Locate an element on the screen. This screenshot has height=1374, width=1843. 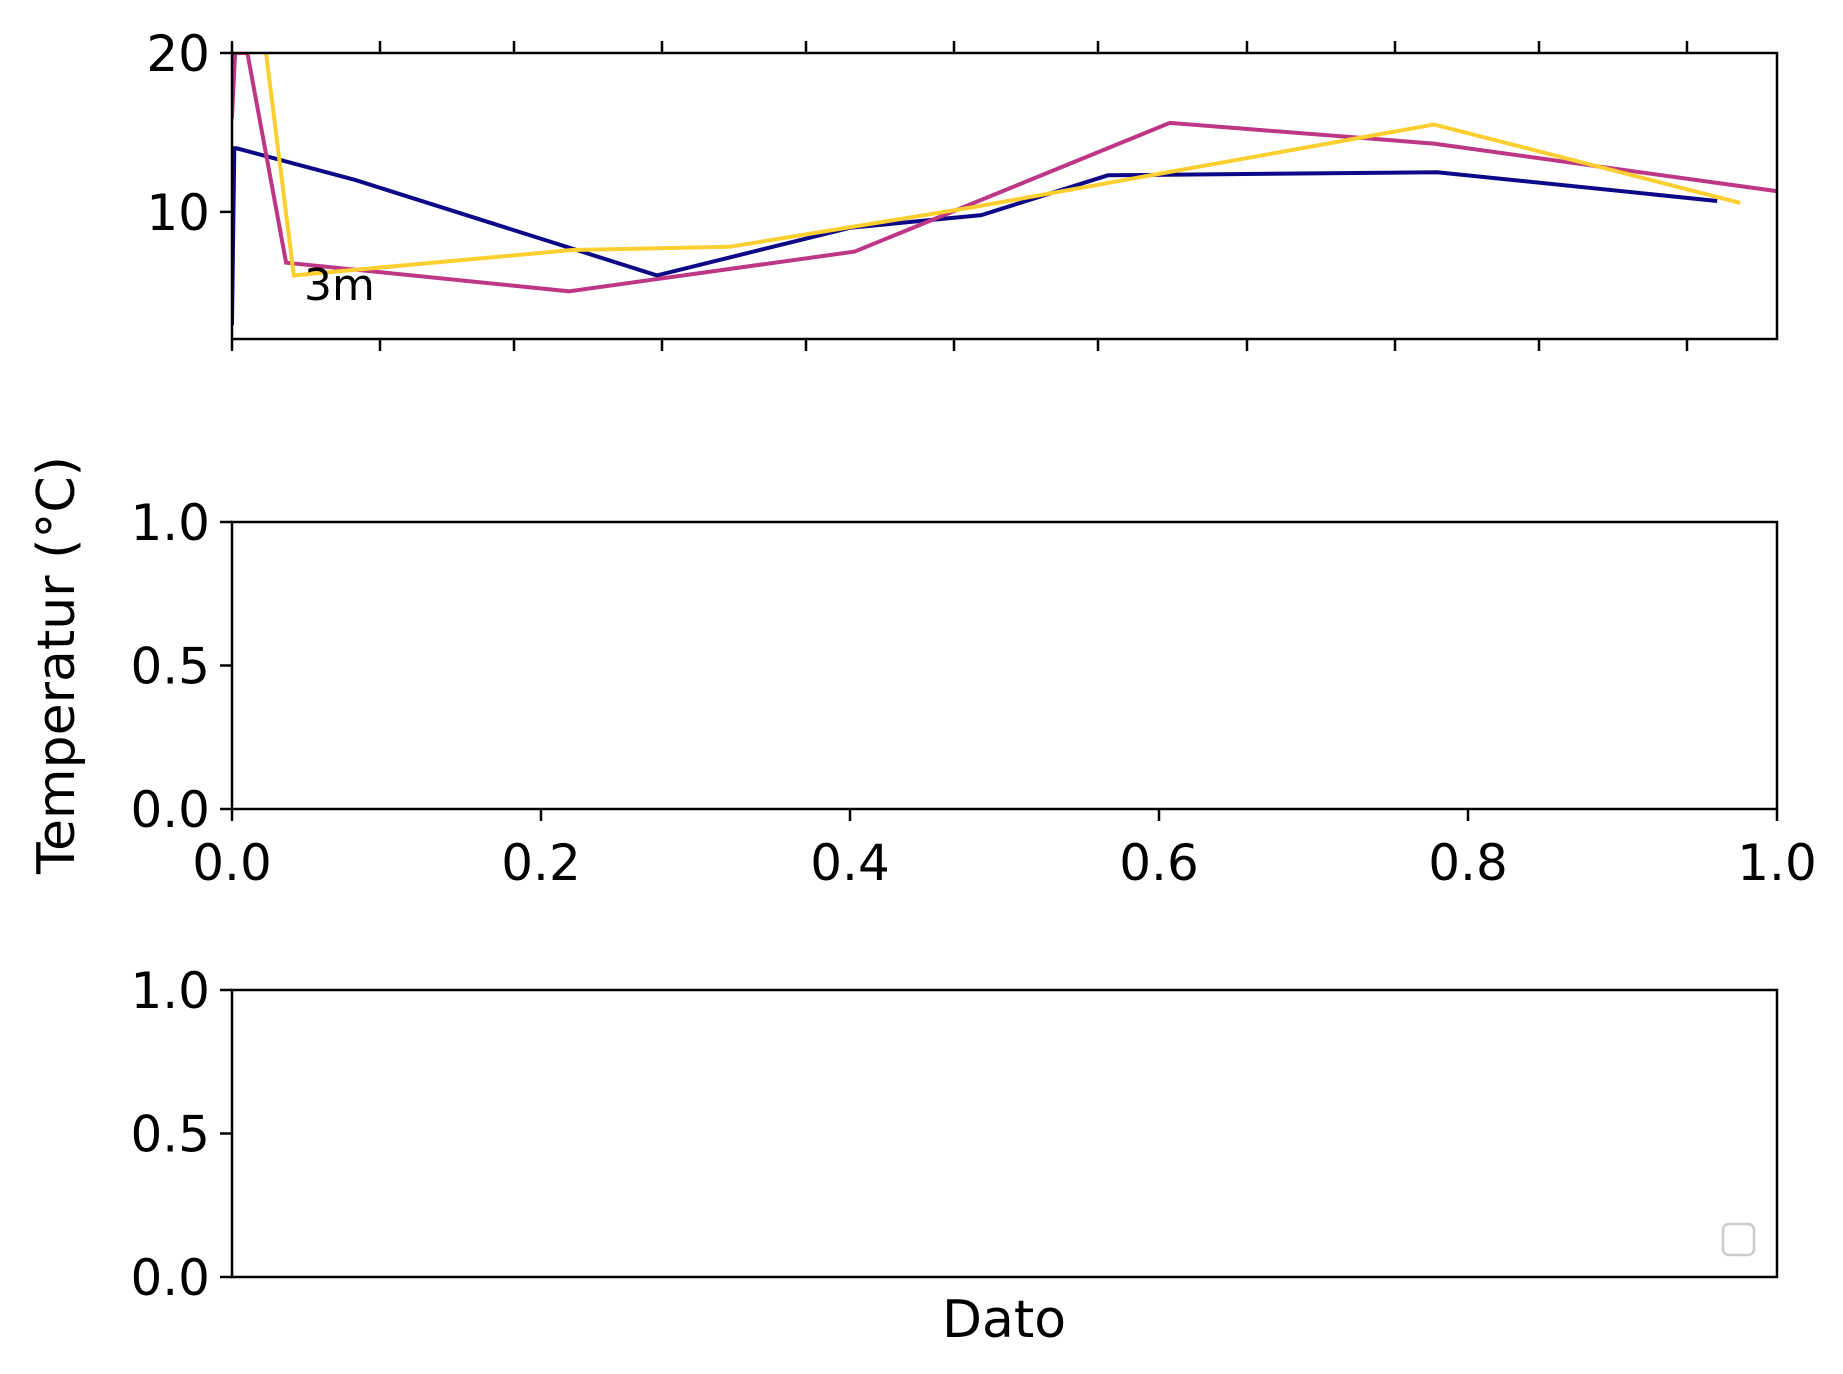
bottom-y-ticks: 1.0 0.5 0.0 is located at coordinates (181, 1134).